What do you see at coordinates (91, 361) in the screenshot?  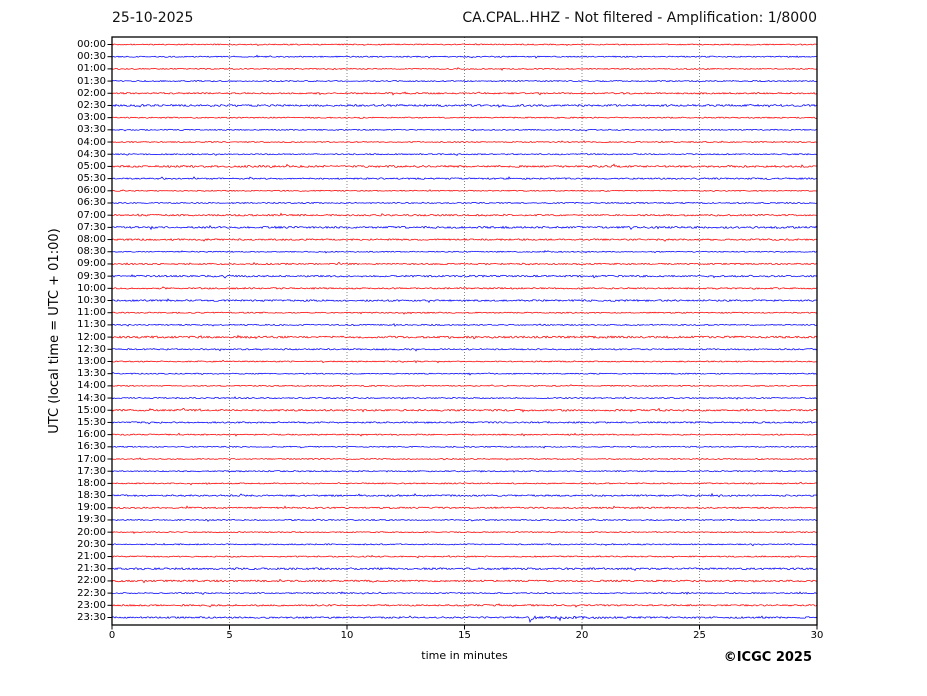 I see `y-tick-label: 13:00` at bounding box center [91, 361].